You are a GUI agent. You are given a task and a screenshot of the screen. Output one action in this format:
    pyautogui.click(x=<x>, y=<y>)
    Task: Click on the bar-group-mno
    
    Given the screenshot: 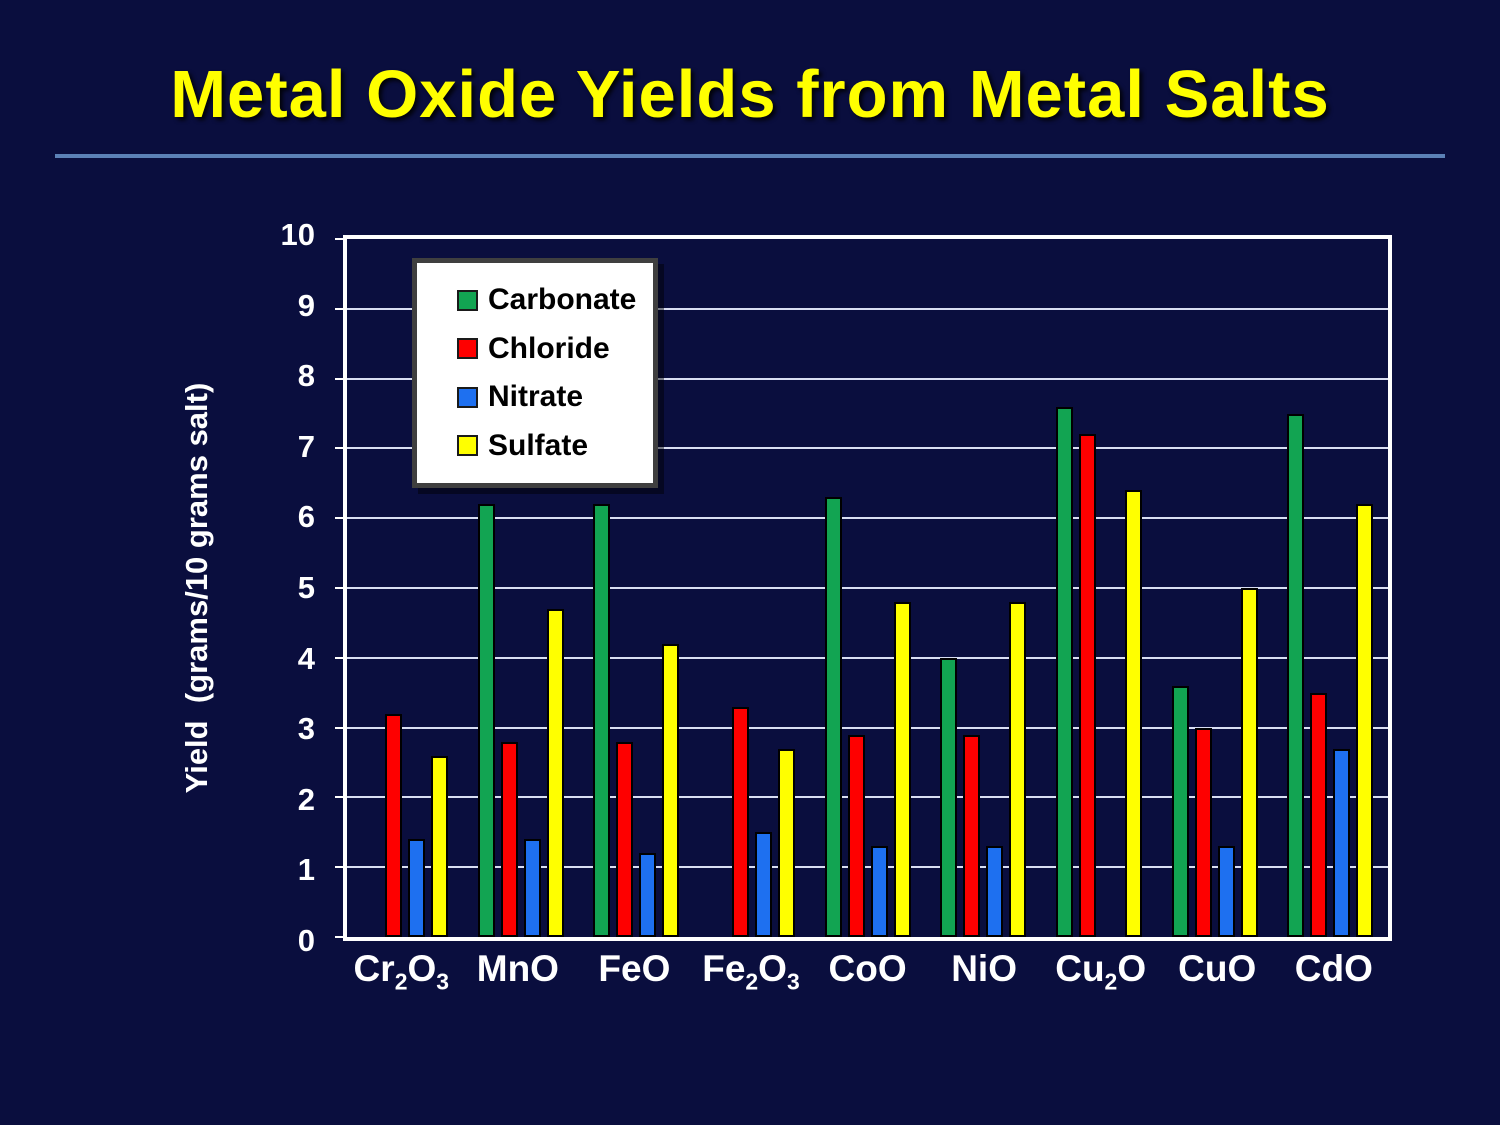 What is the action you would take?
    pyautogui.click(x=521, y=588)
    